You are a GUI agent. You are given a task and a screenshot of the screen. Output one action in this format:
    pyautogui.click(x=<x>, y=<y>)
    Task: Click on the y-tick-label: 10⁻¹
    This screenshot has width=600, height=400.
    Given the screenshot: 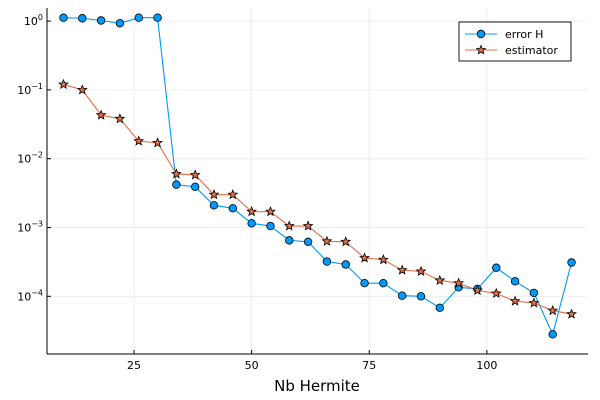 What is the action you would take?
    pyautogui.click(x=30, y=89)
    